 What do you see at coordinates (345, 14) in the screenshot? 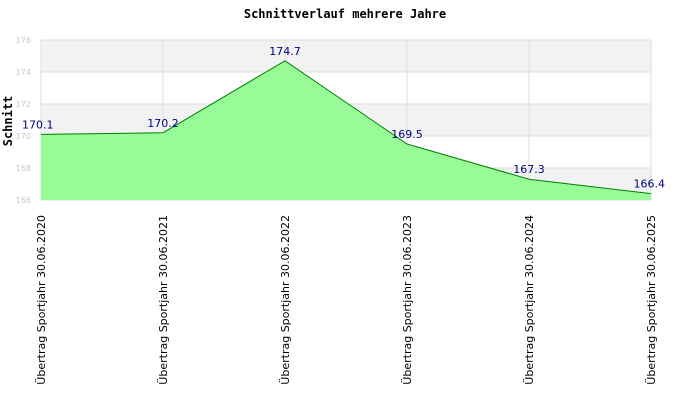
I see `chart-title: Schnittverlauf mehrere Jahre` at bounding box center [345, 14].